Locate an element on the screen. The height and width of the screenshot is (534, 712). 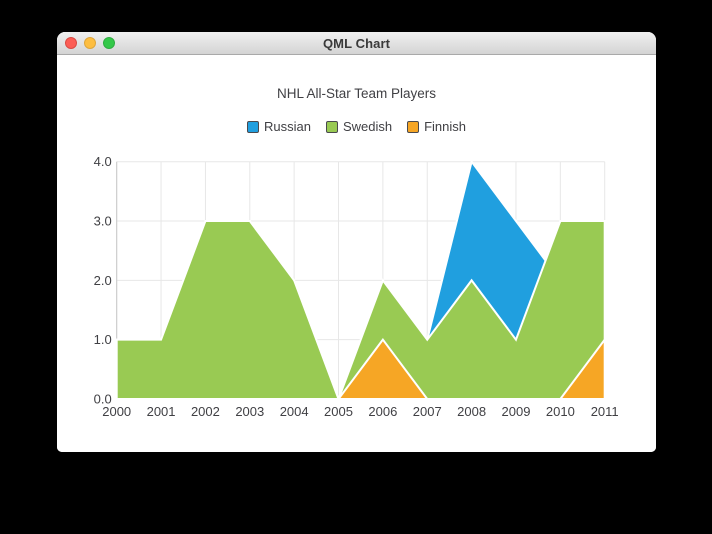
y-tick-label: 2.0 is located at coordinates (103, 280).